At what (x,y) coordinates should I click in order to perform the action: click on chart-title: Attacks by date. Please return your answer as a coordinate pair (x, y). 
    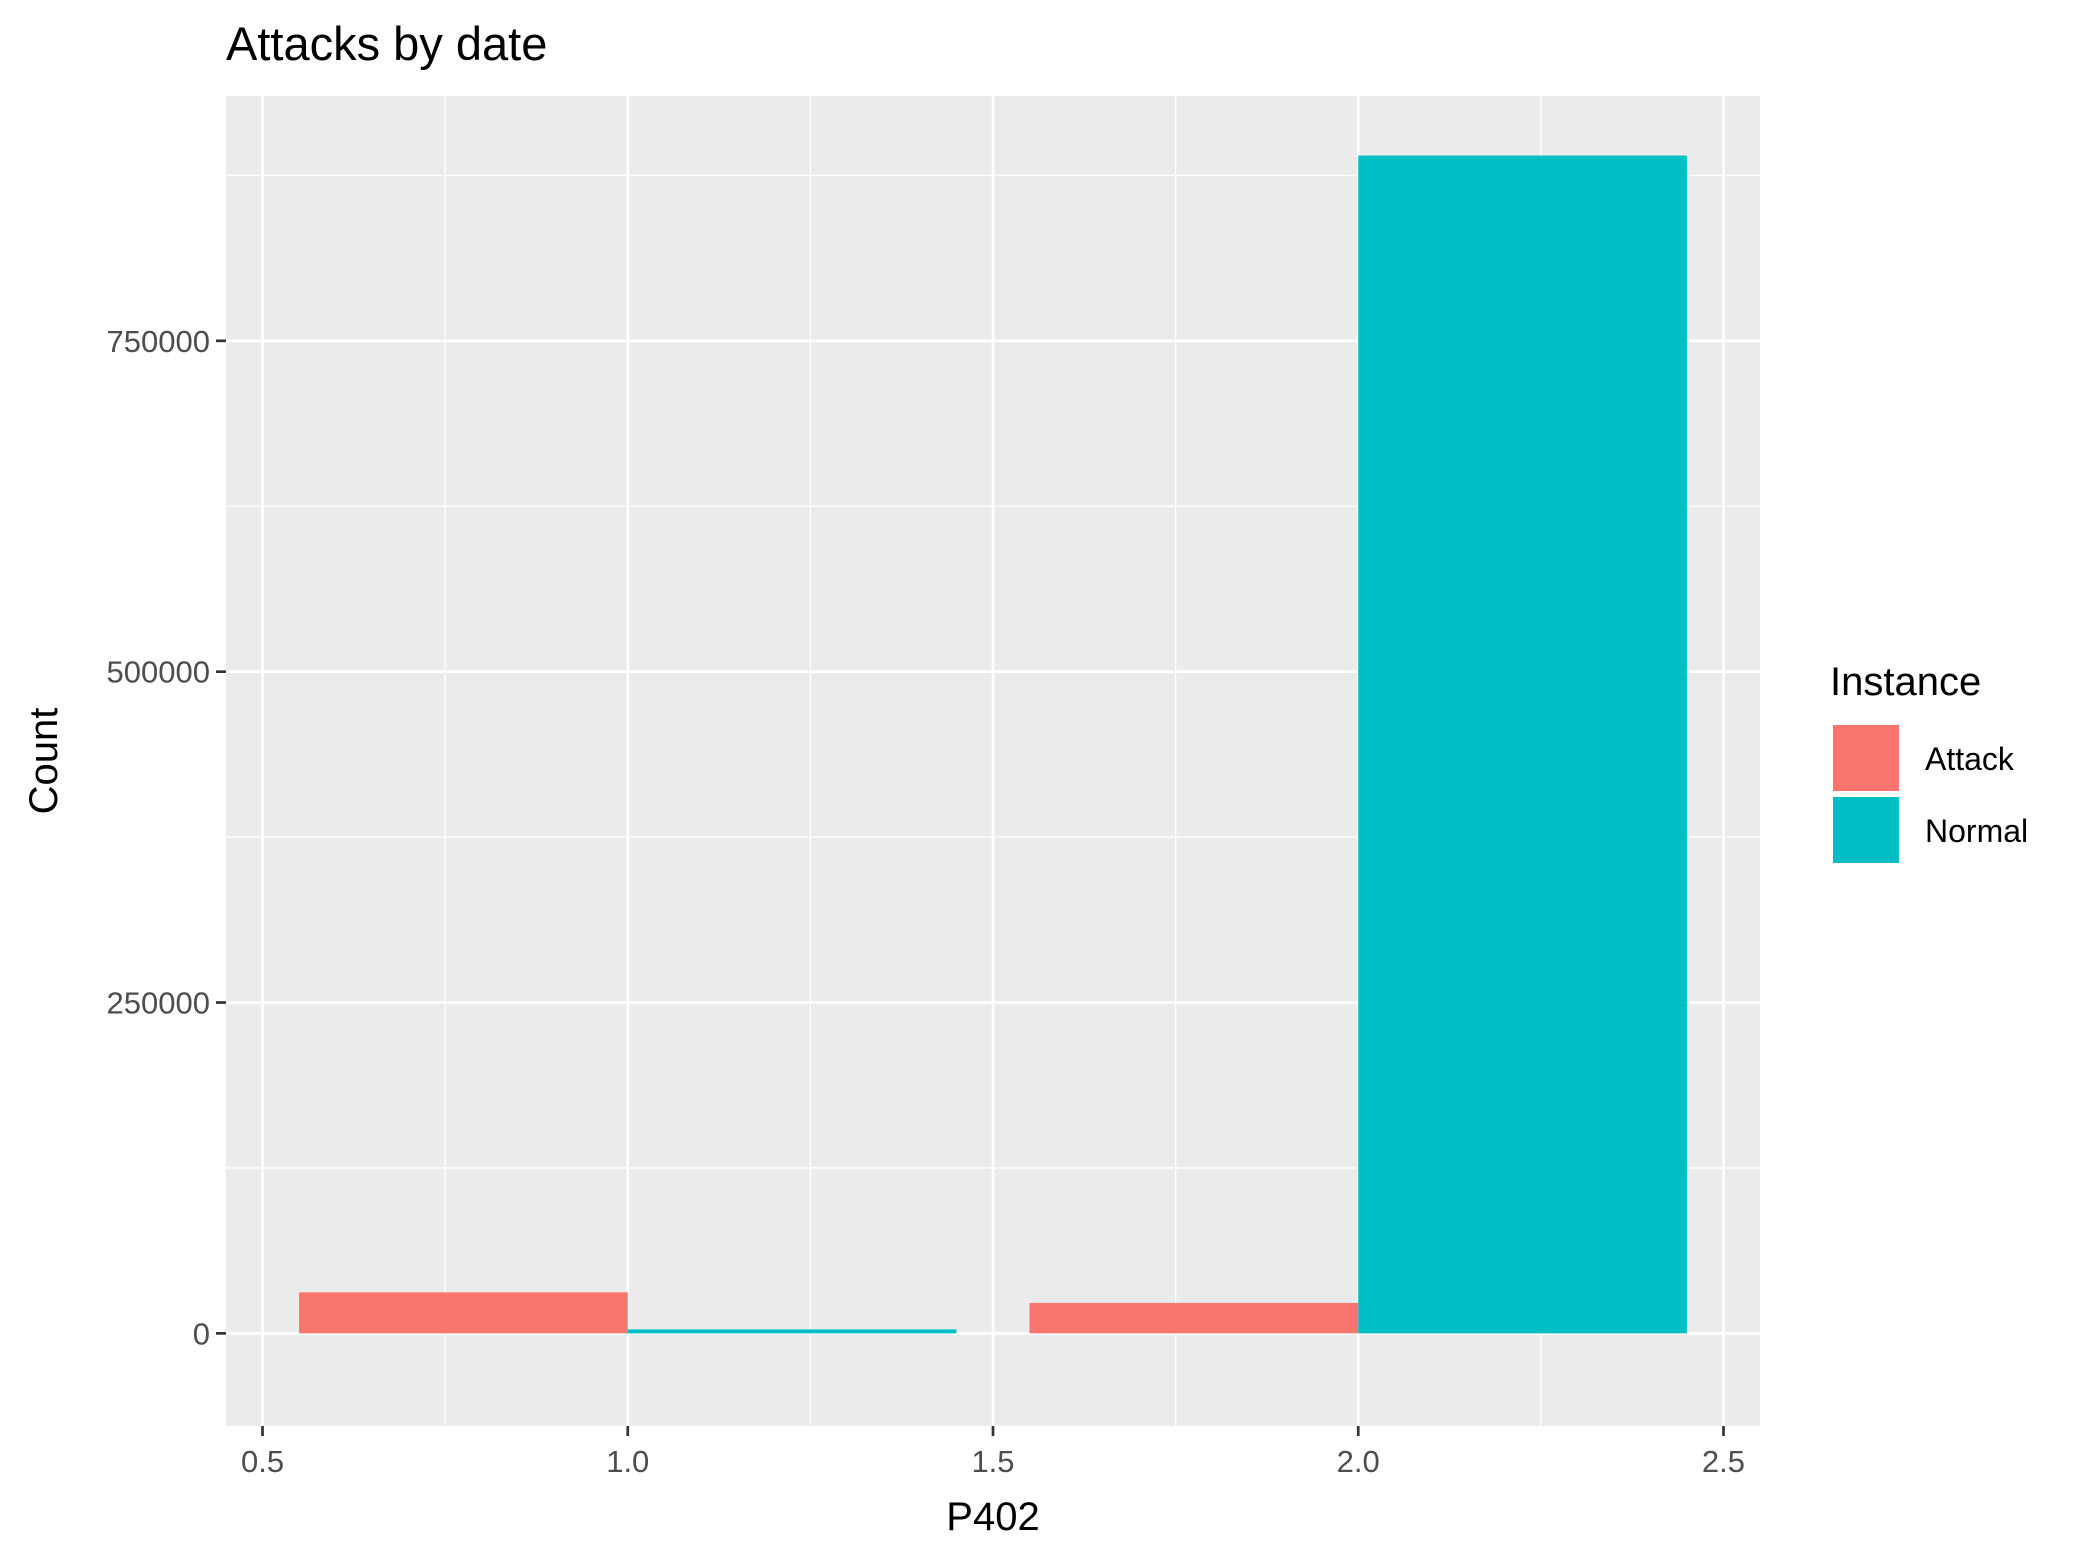
    Looking at the image, I should click on (386, 43).